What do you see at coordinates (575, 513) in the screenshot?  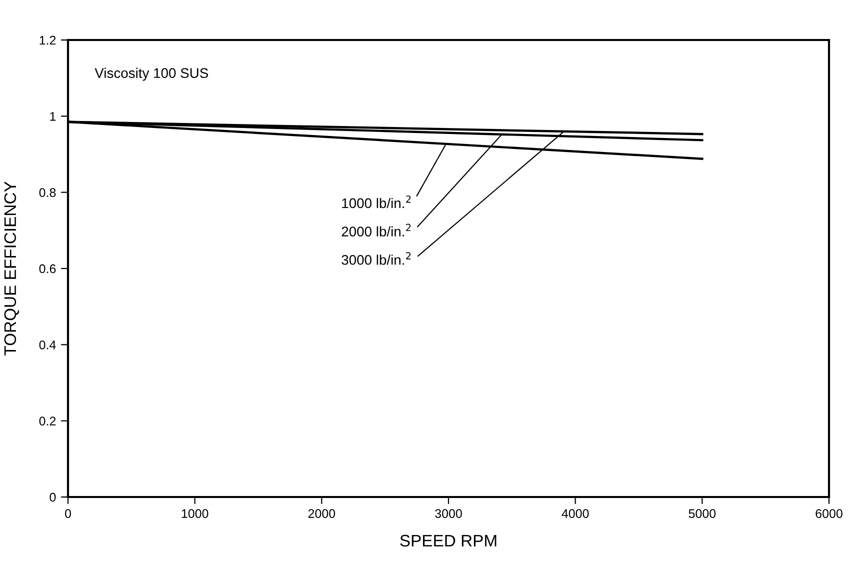 I see `x-tick-label: 4000` at bounding box center [575, 513].